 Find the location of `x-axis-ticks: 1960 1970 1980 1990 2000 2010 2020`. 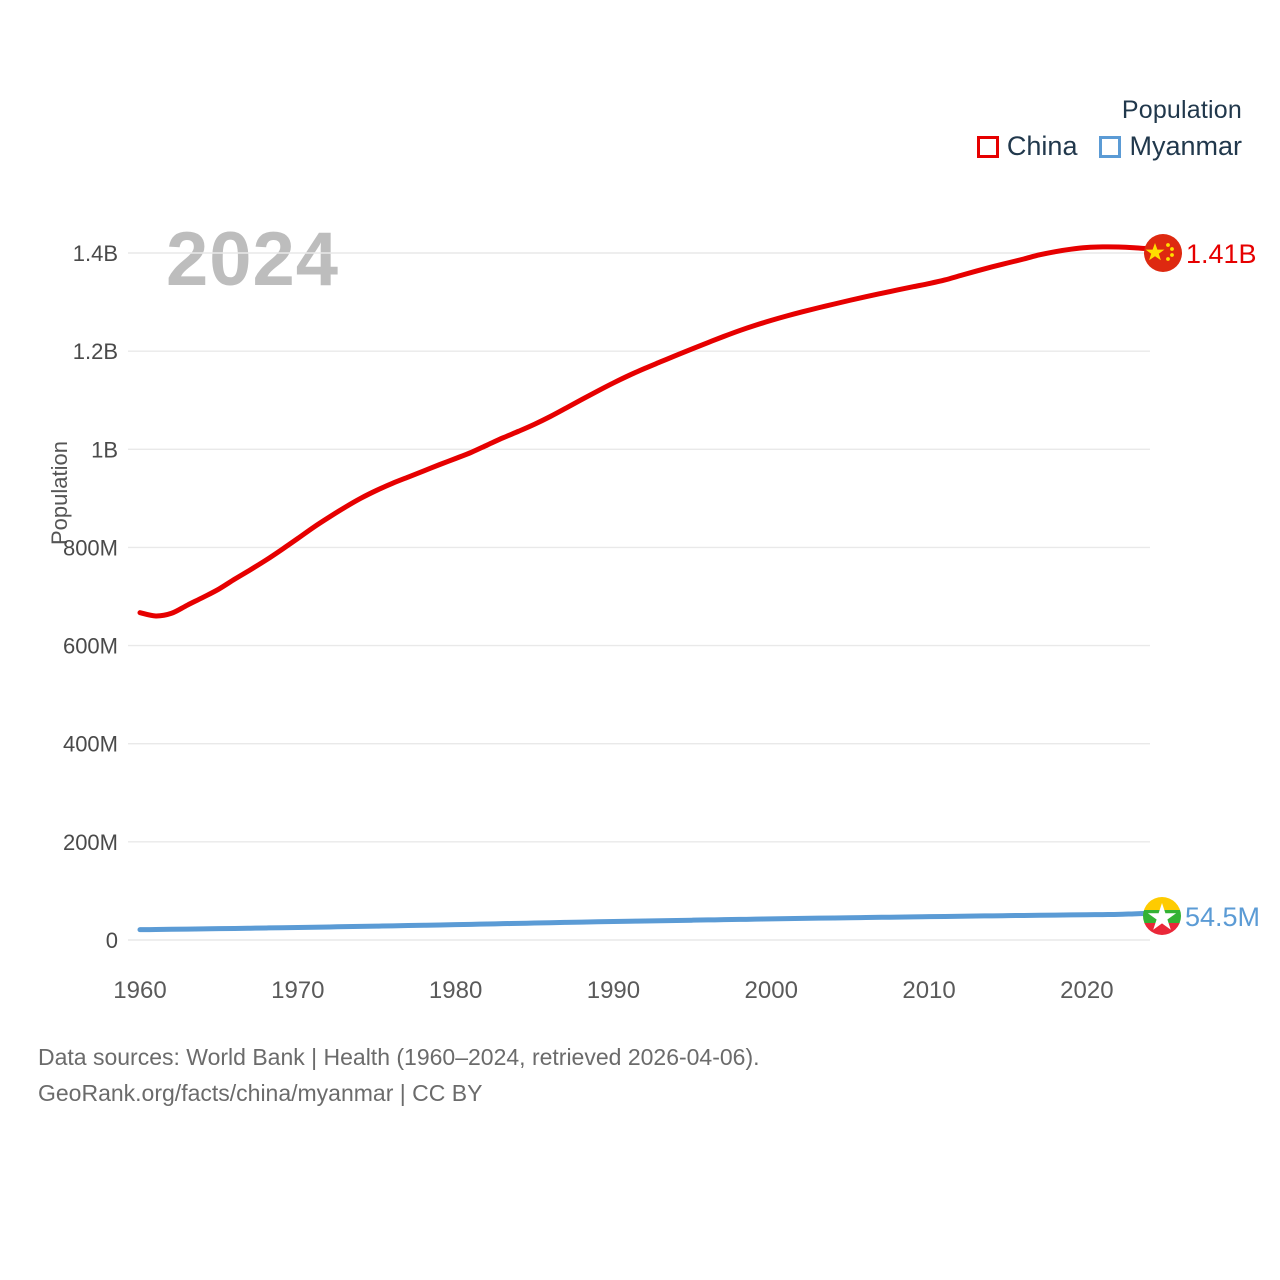

x-axis-ticks: 1960 1970 1980 1990 2000 2010 2020 is located at coordinates (613, 990).